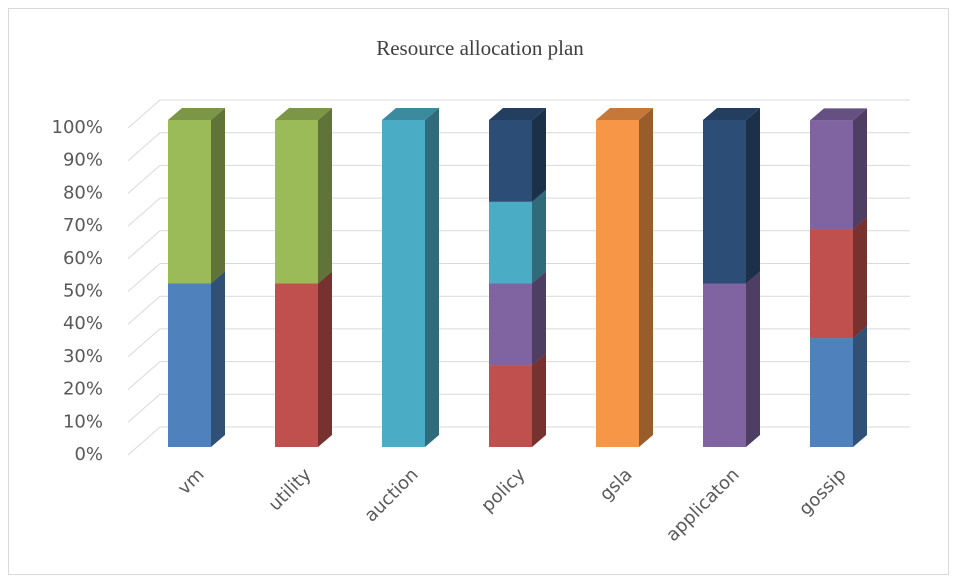  I want to click on y-tick-label: 70%, so click(83, 225).